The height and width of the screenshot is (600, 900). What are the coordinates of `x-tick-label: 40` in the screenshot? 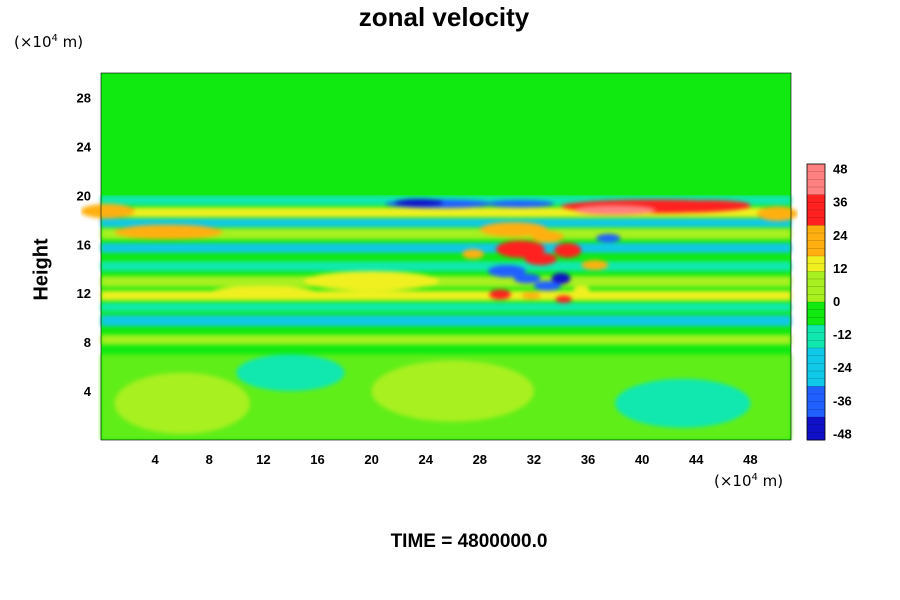 It's located at (642, 459).